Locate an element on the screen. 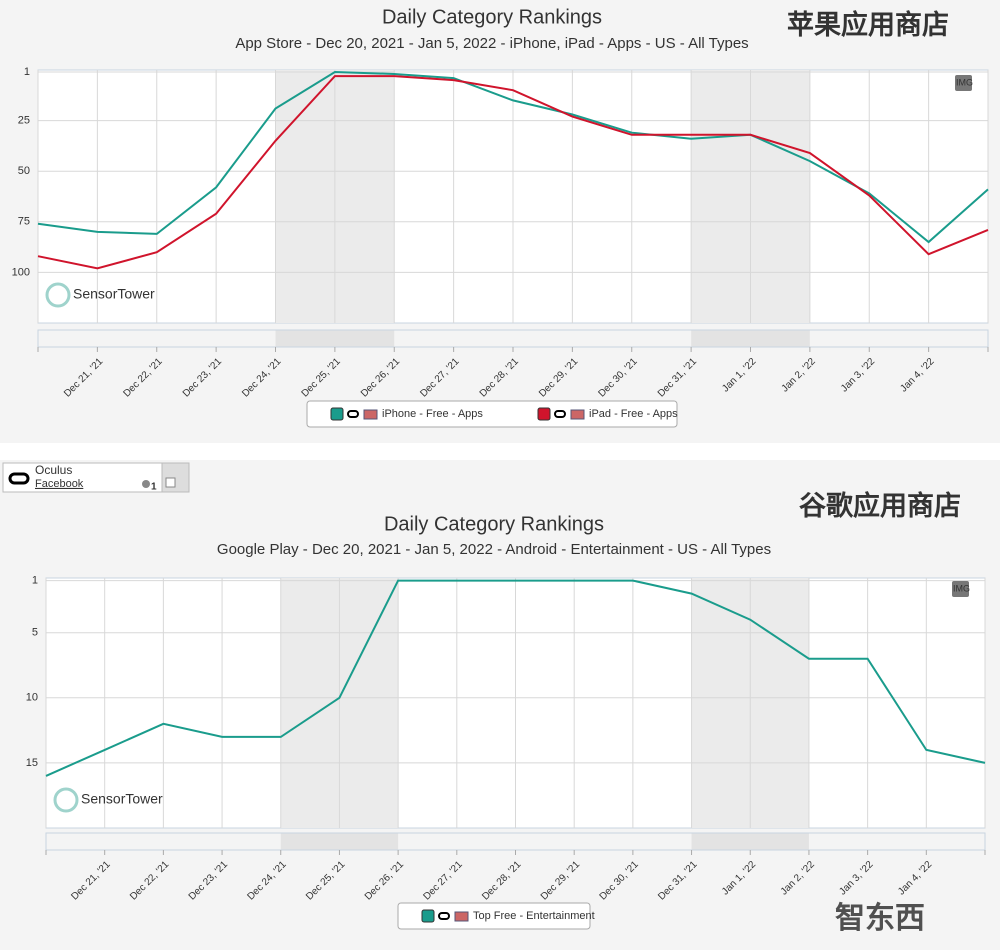 The image size is (1000, 950). watermark: 智东西 is located at coordinates (880, 918).